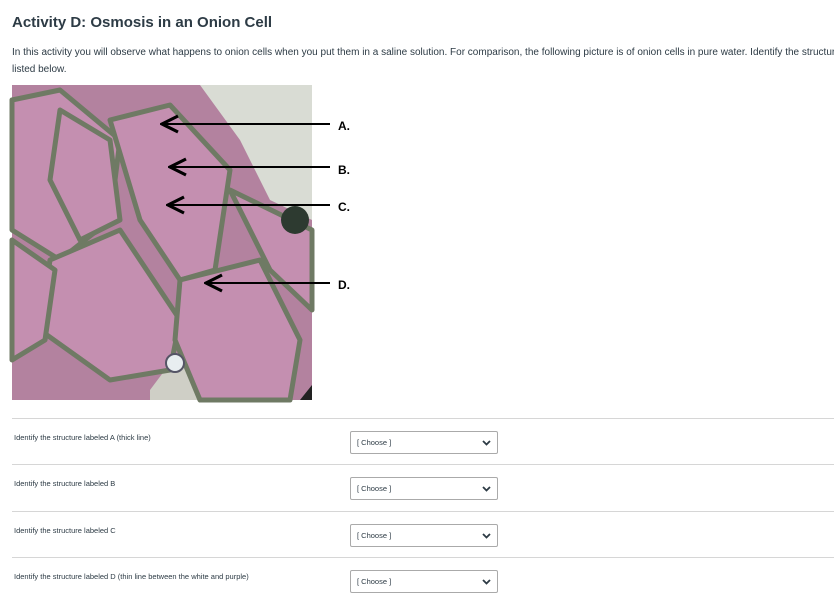 The image size is (834, 604). Describe the element at coordinates (142, 22) in the screenshot. I see `title: Activity D: Osmosis in an Onion Cell` at that location.